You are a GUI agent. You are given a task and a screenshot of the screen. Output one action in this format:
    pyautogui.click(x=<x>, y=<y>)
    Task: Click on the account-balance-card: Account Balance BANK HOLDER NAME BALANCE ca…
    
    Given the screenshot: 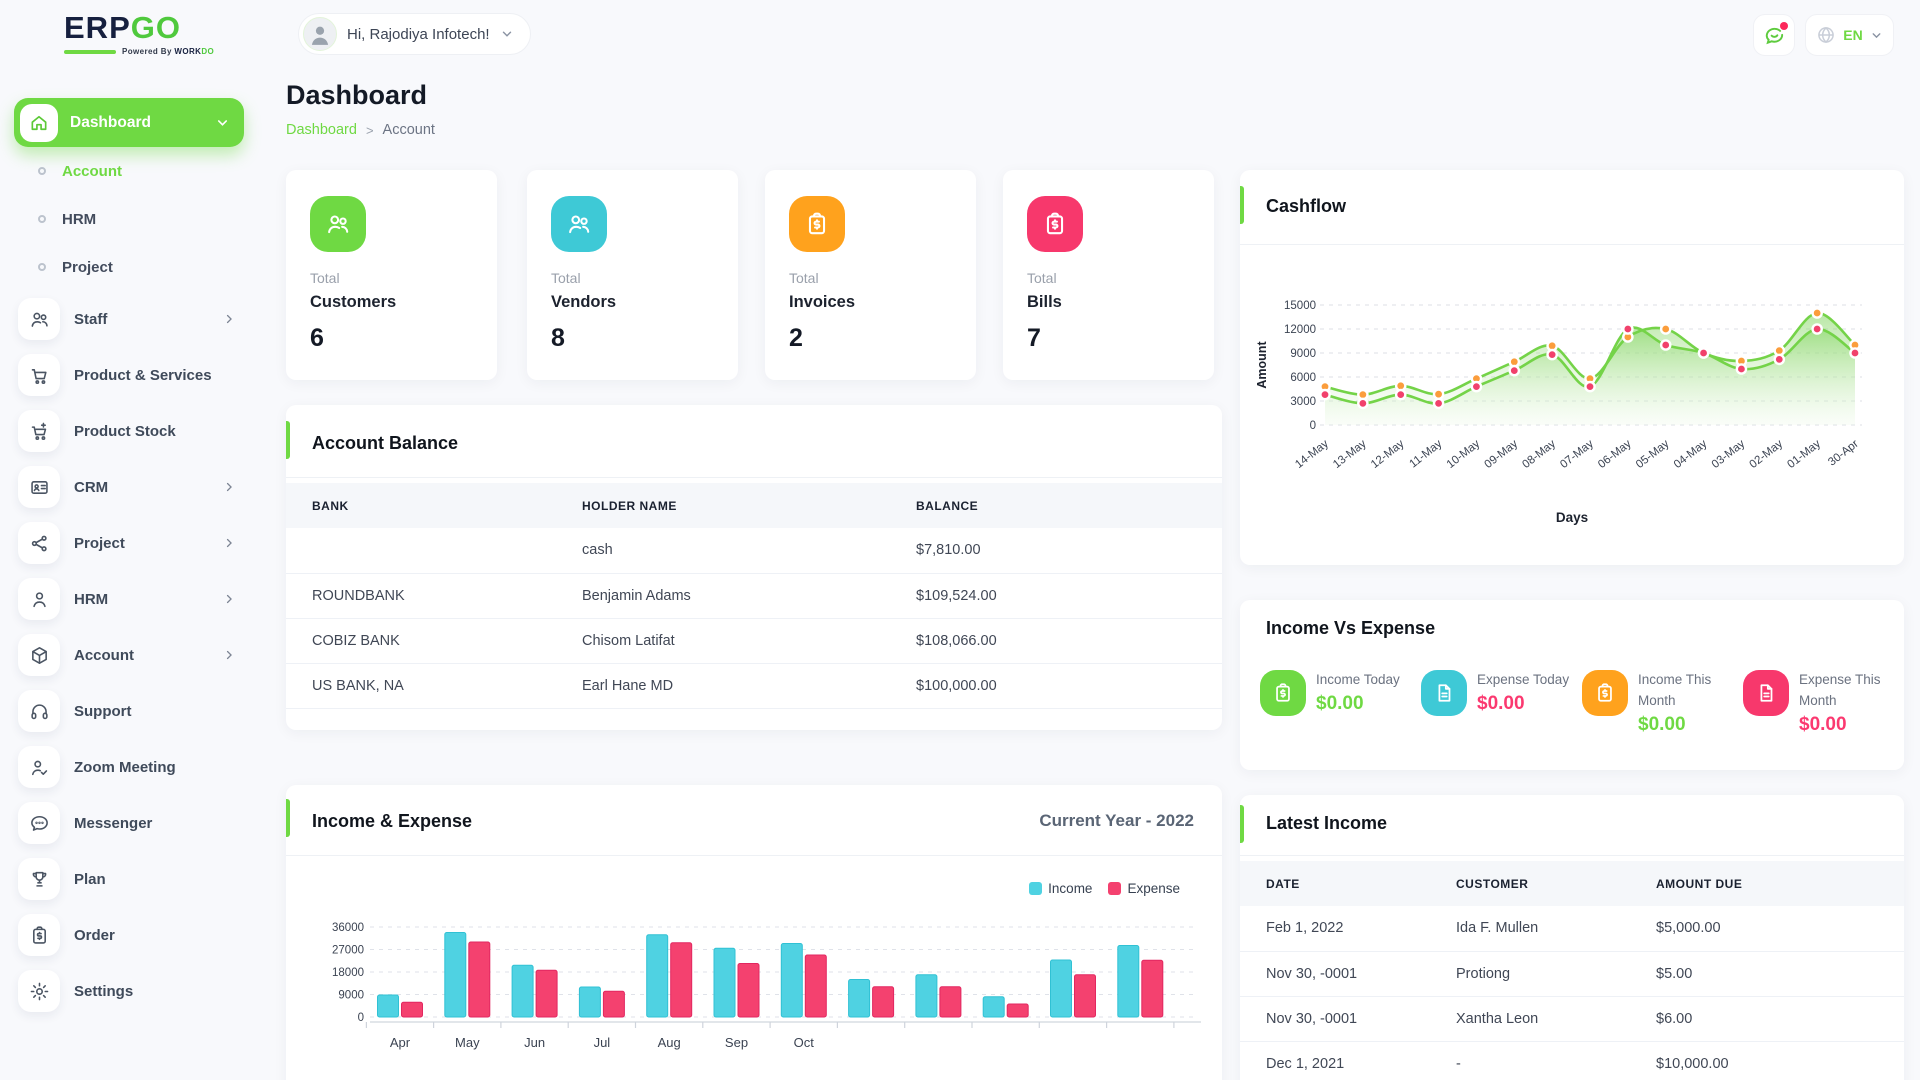 What is the action you would take?
    pyautogui.click(x=754, y=567)
    